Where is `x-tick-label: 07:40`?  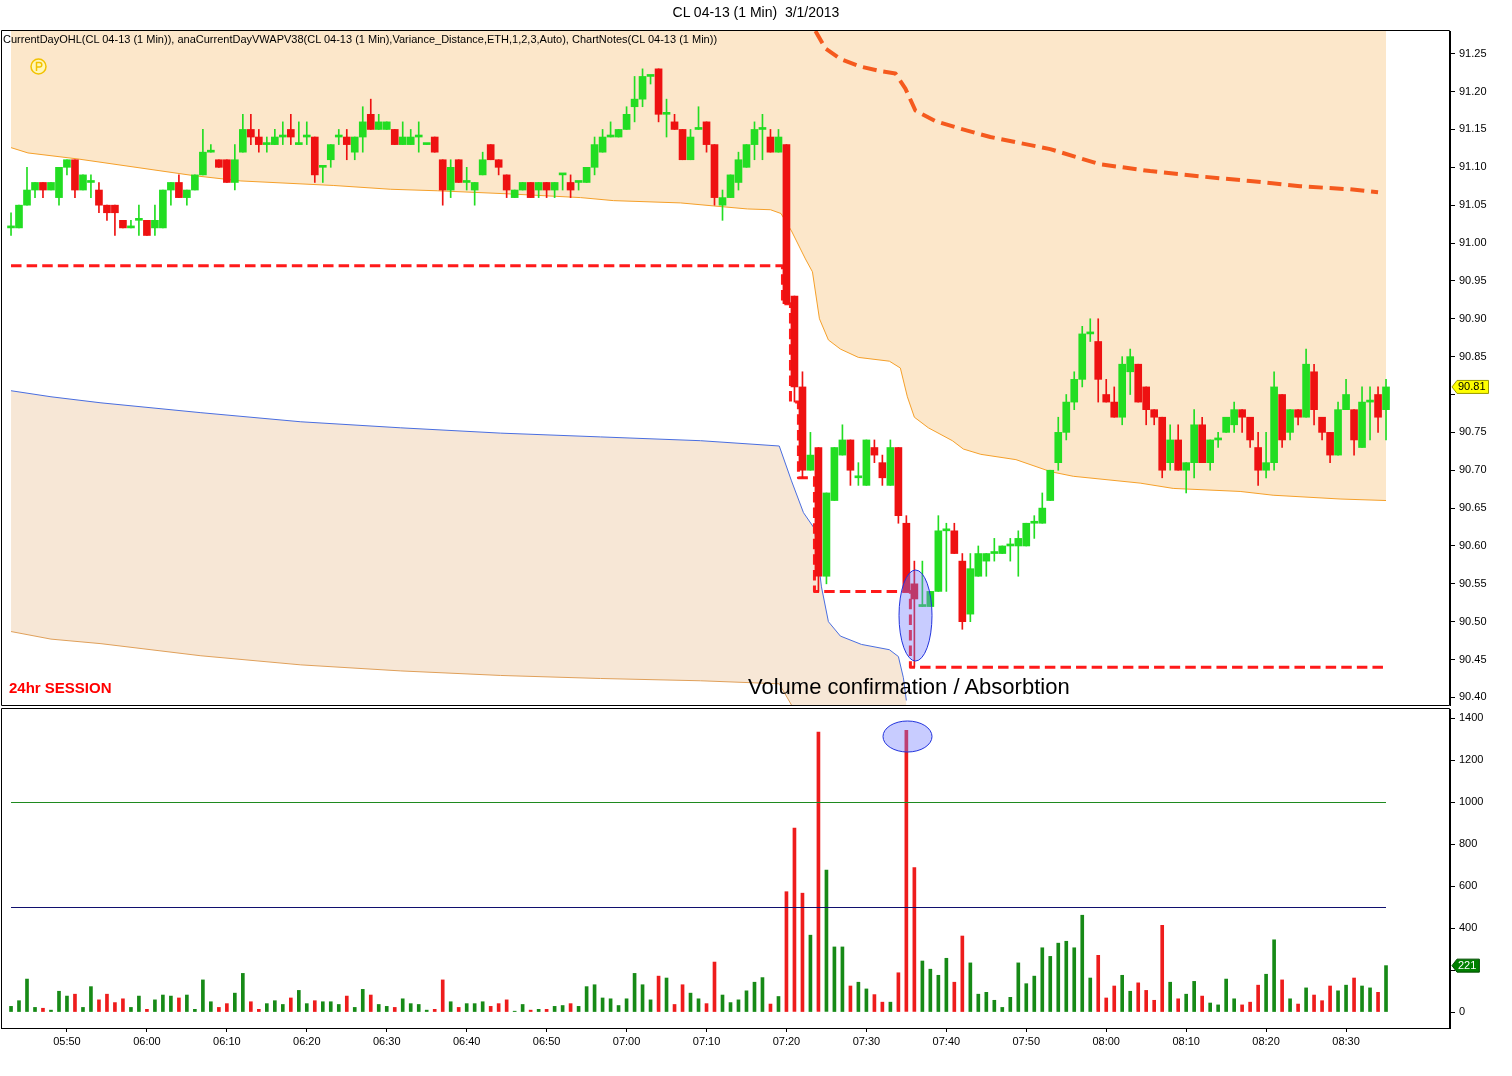 x-tick-label: 07:40 is located at coordinates (946, 1040).